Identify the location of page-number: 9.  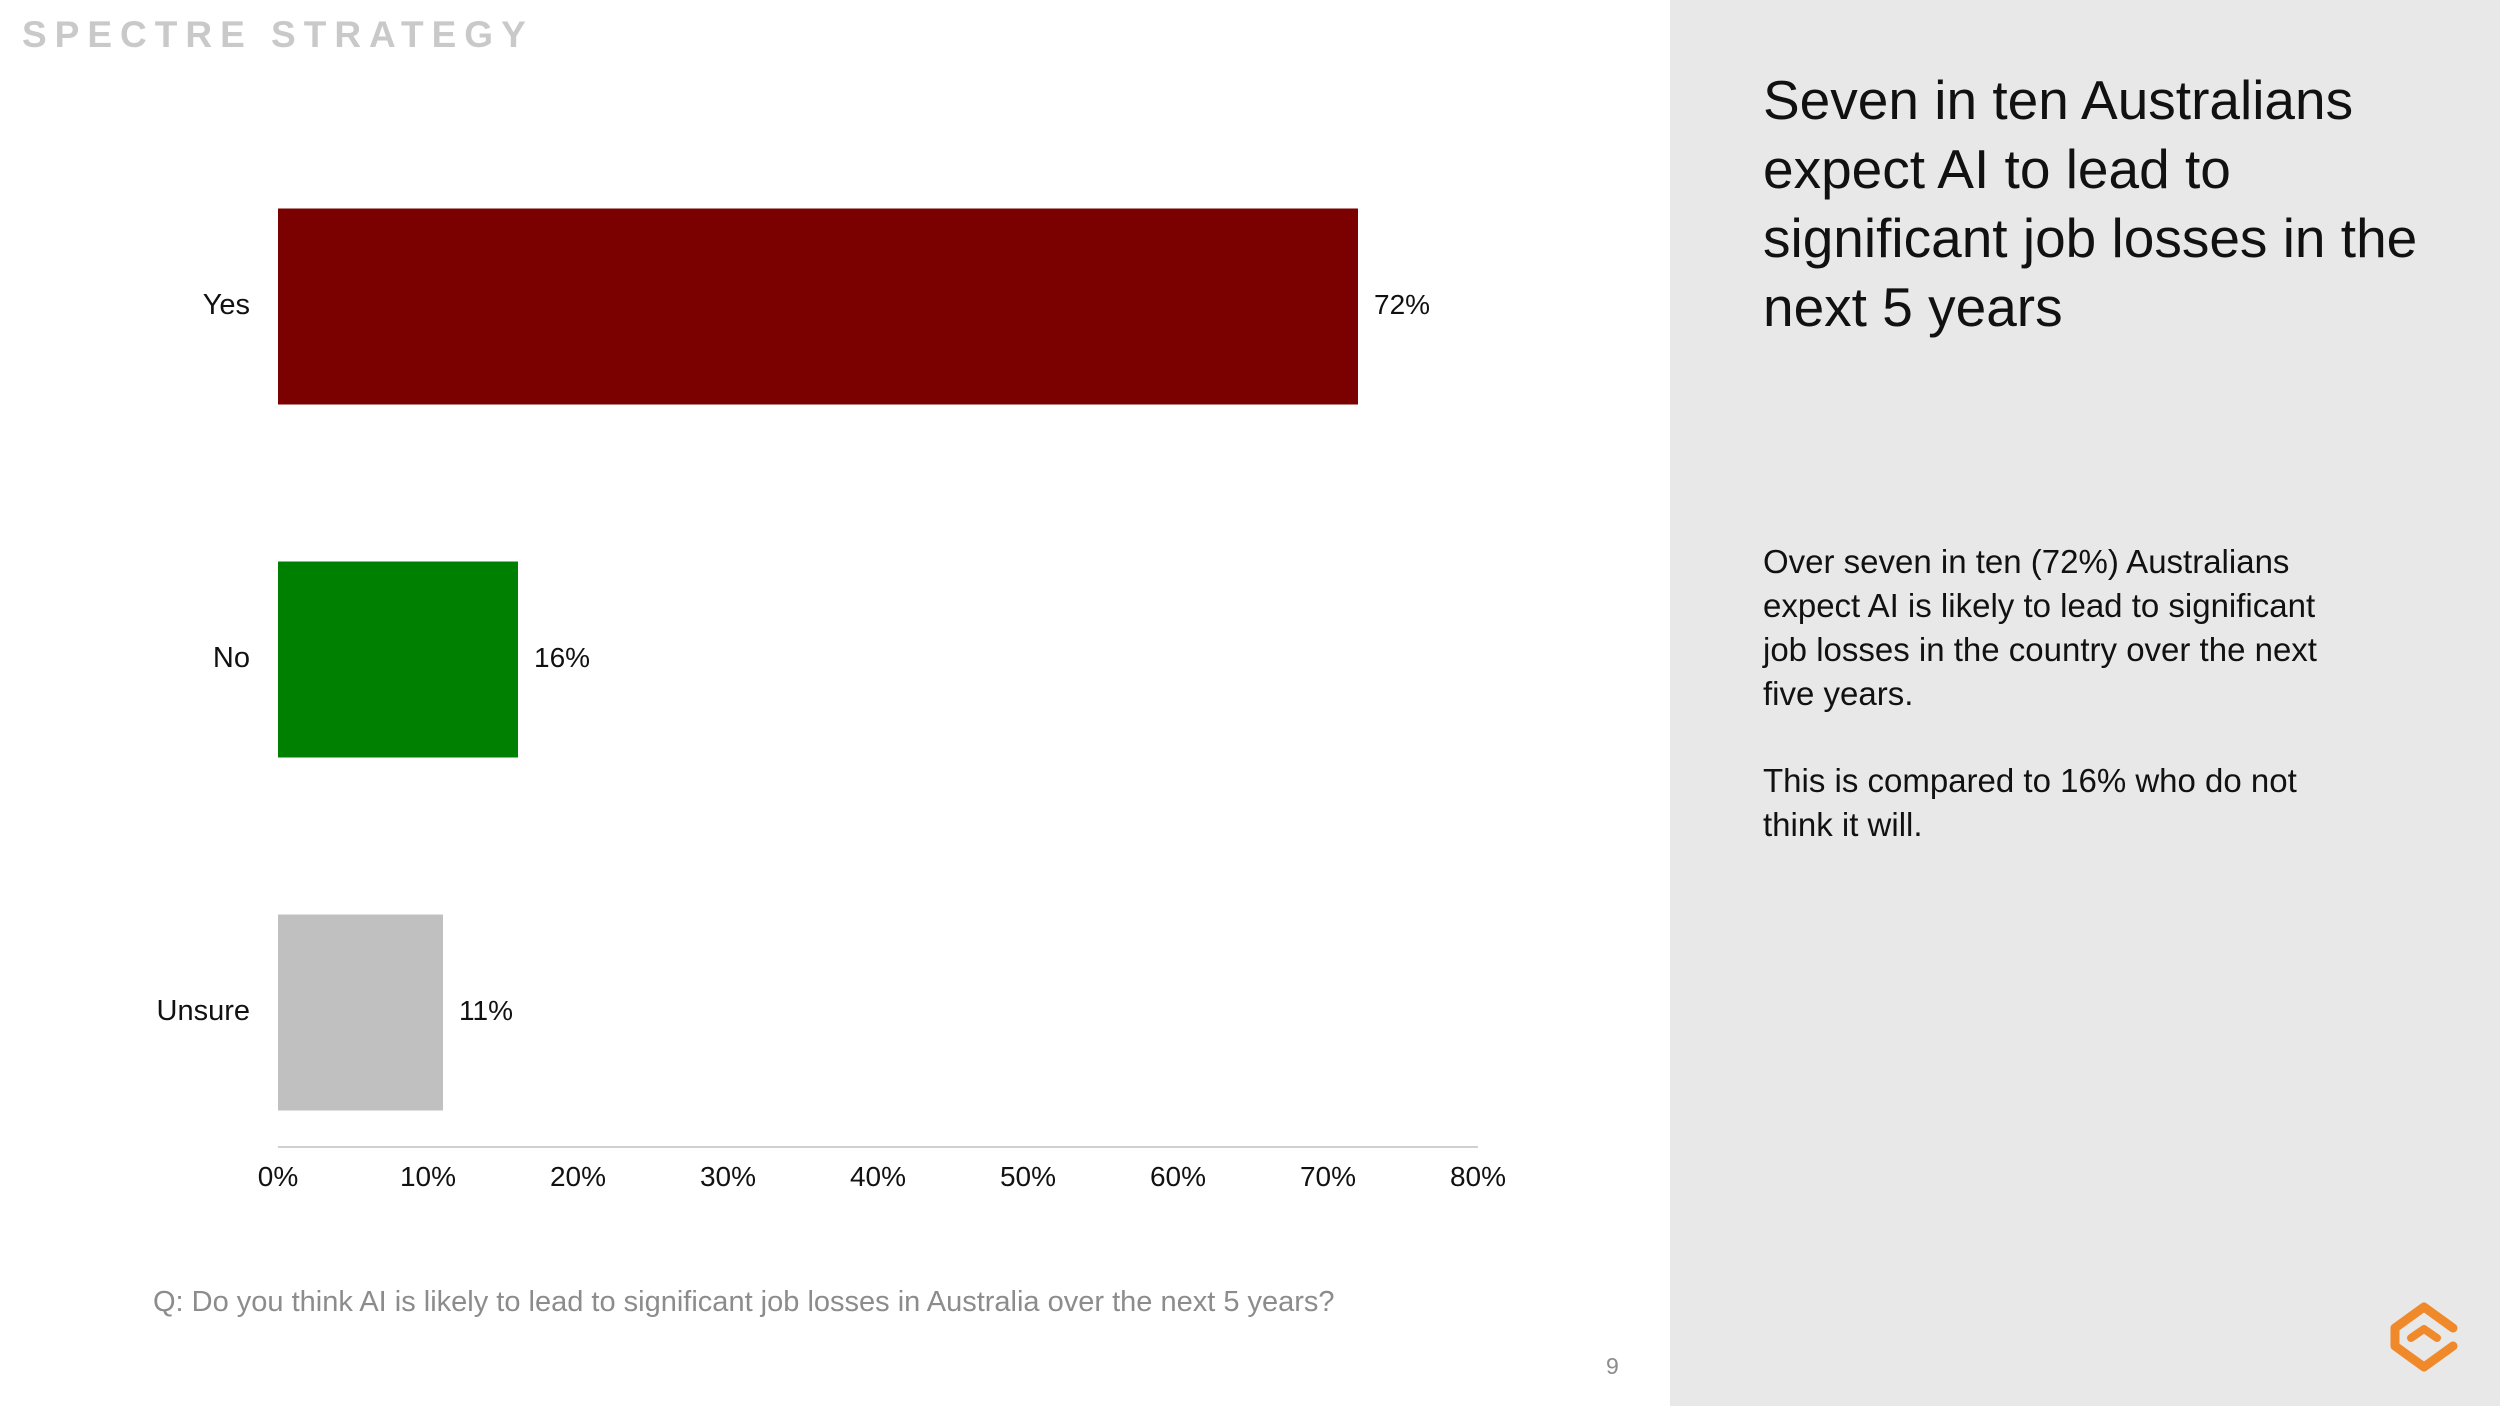
(1612, 1366).